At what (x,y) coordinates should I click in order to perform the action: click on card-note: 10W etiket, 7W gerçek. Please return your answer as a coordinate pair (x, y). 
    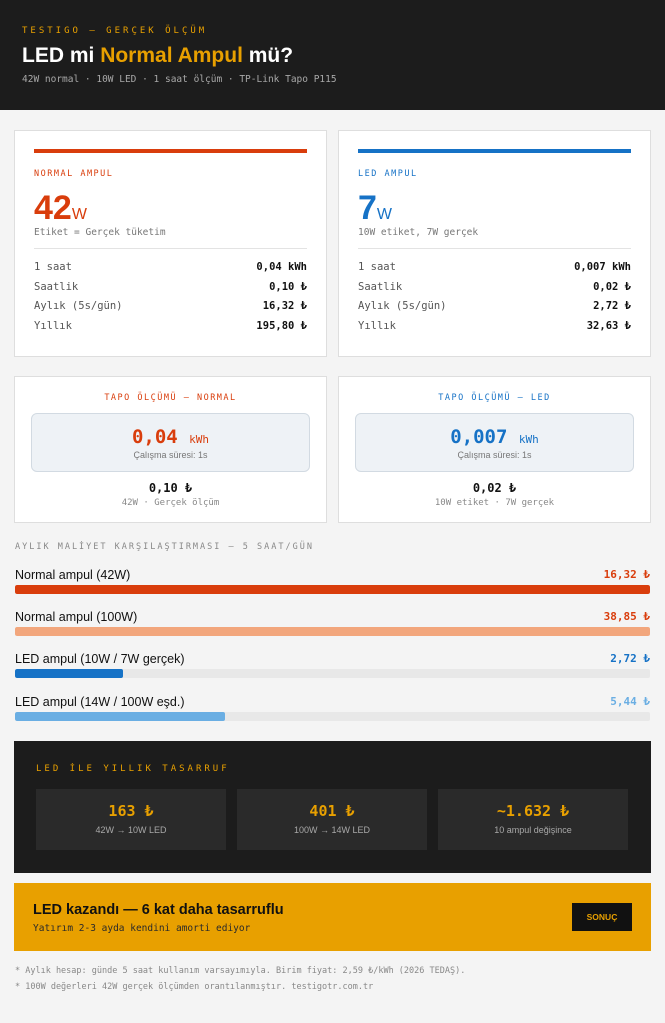
    Looking at the image, I should click on (418, 232).